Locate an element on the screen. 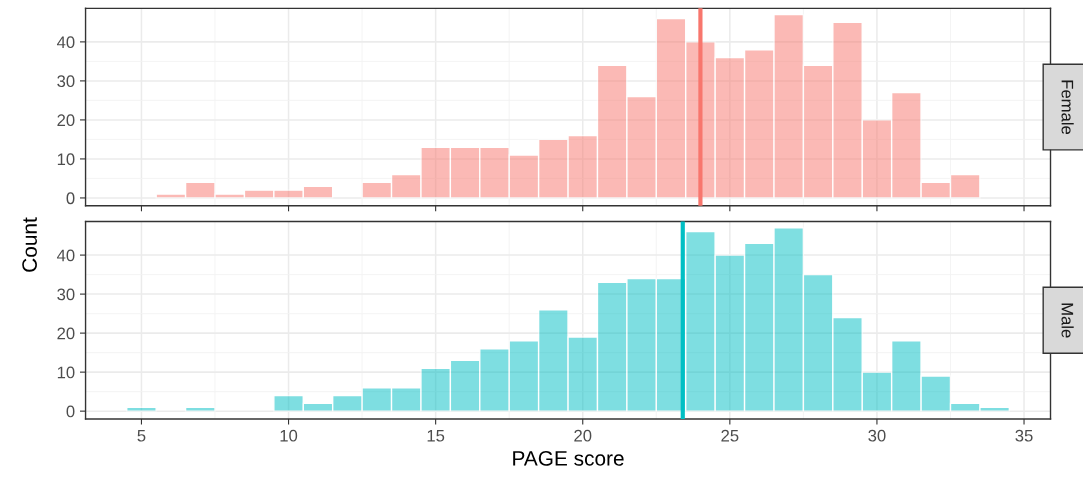 This screenshot has width=1083, height=490. x-tick-label: 5 is located at coordinates (141, 435).